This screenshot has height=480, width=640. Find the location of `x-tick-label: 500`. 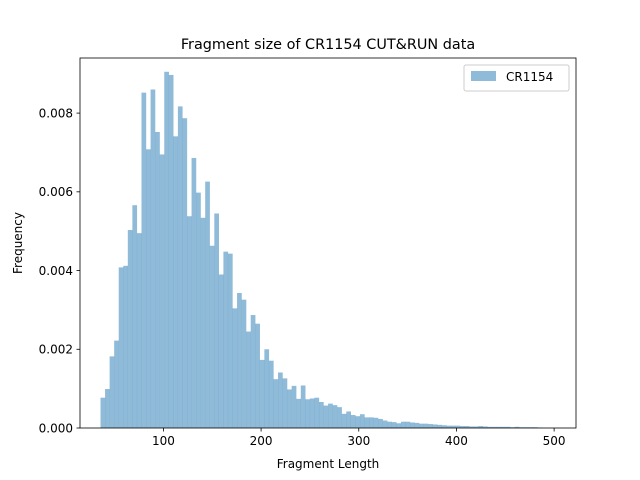

x-tick-label: 500 is located at coordinates (554, 441).